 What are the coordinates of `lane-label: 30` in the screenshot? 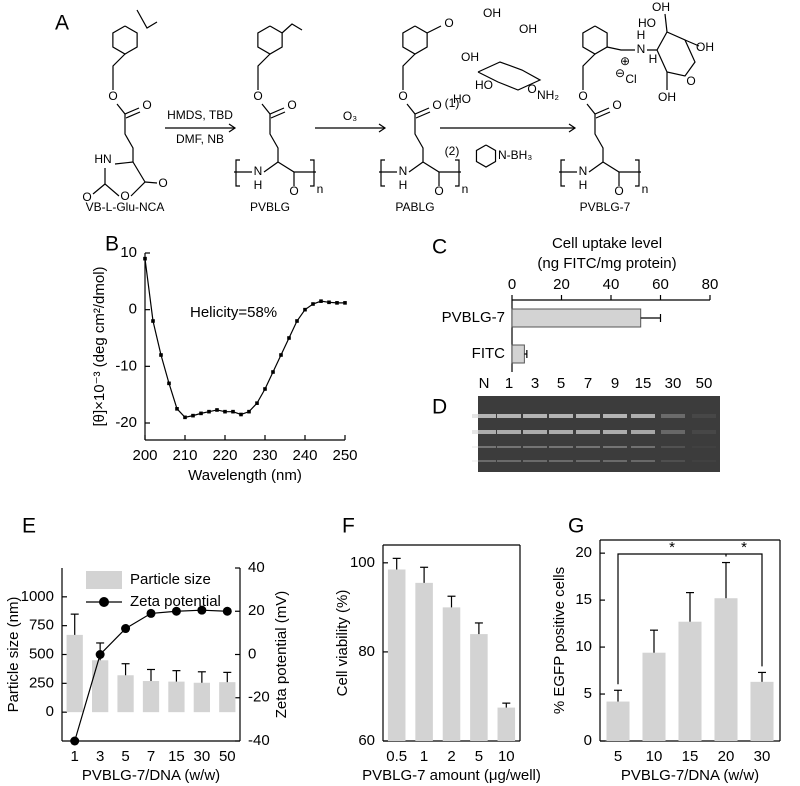 It's located at (673, 383).